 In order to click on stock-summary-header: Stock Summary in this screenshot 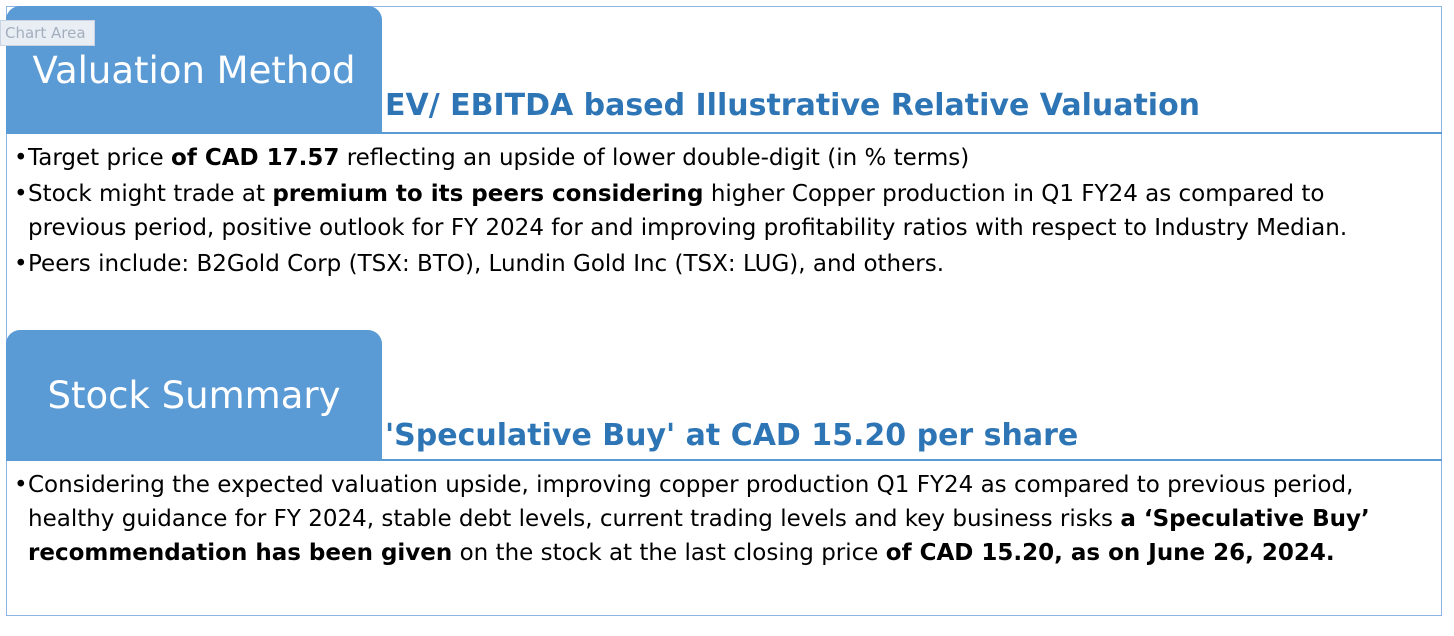, I will do `click(194, 395)`.